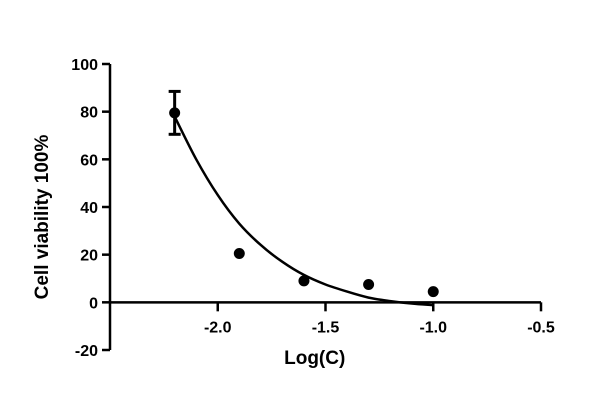  Describe the element at coordinates (93, 303) in the screenshot. I see `y-tick-label: 0` at that location.